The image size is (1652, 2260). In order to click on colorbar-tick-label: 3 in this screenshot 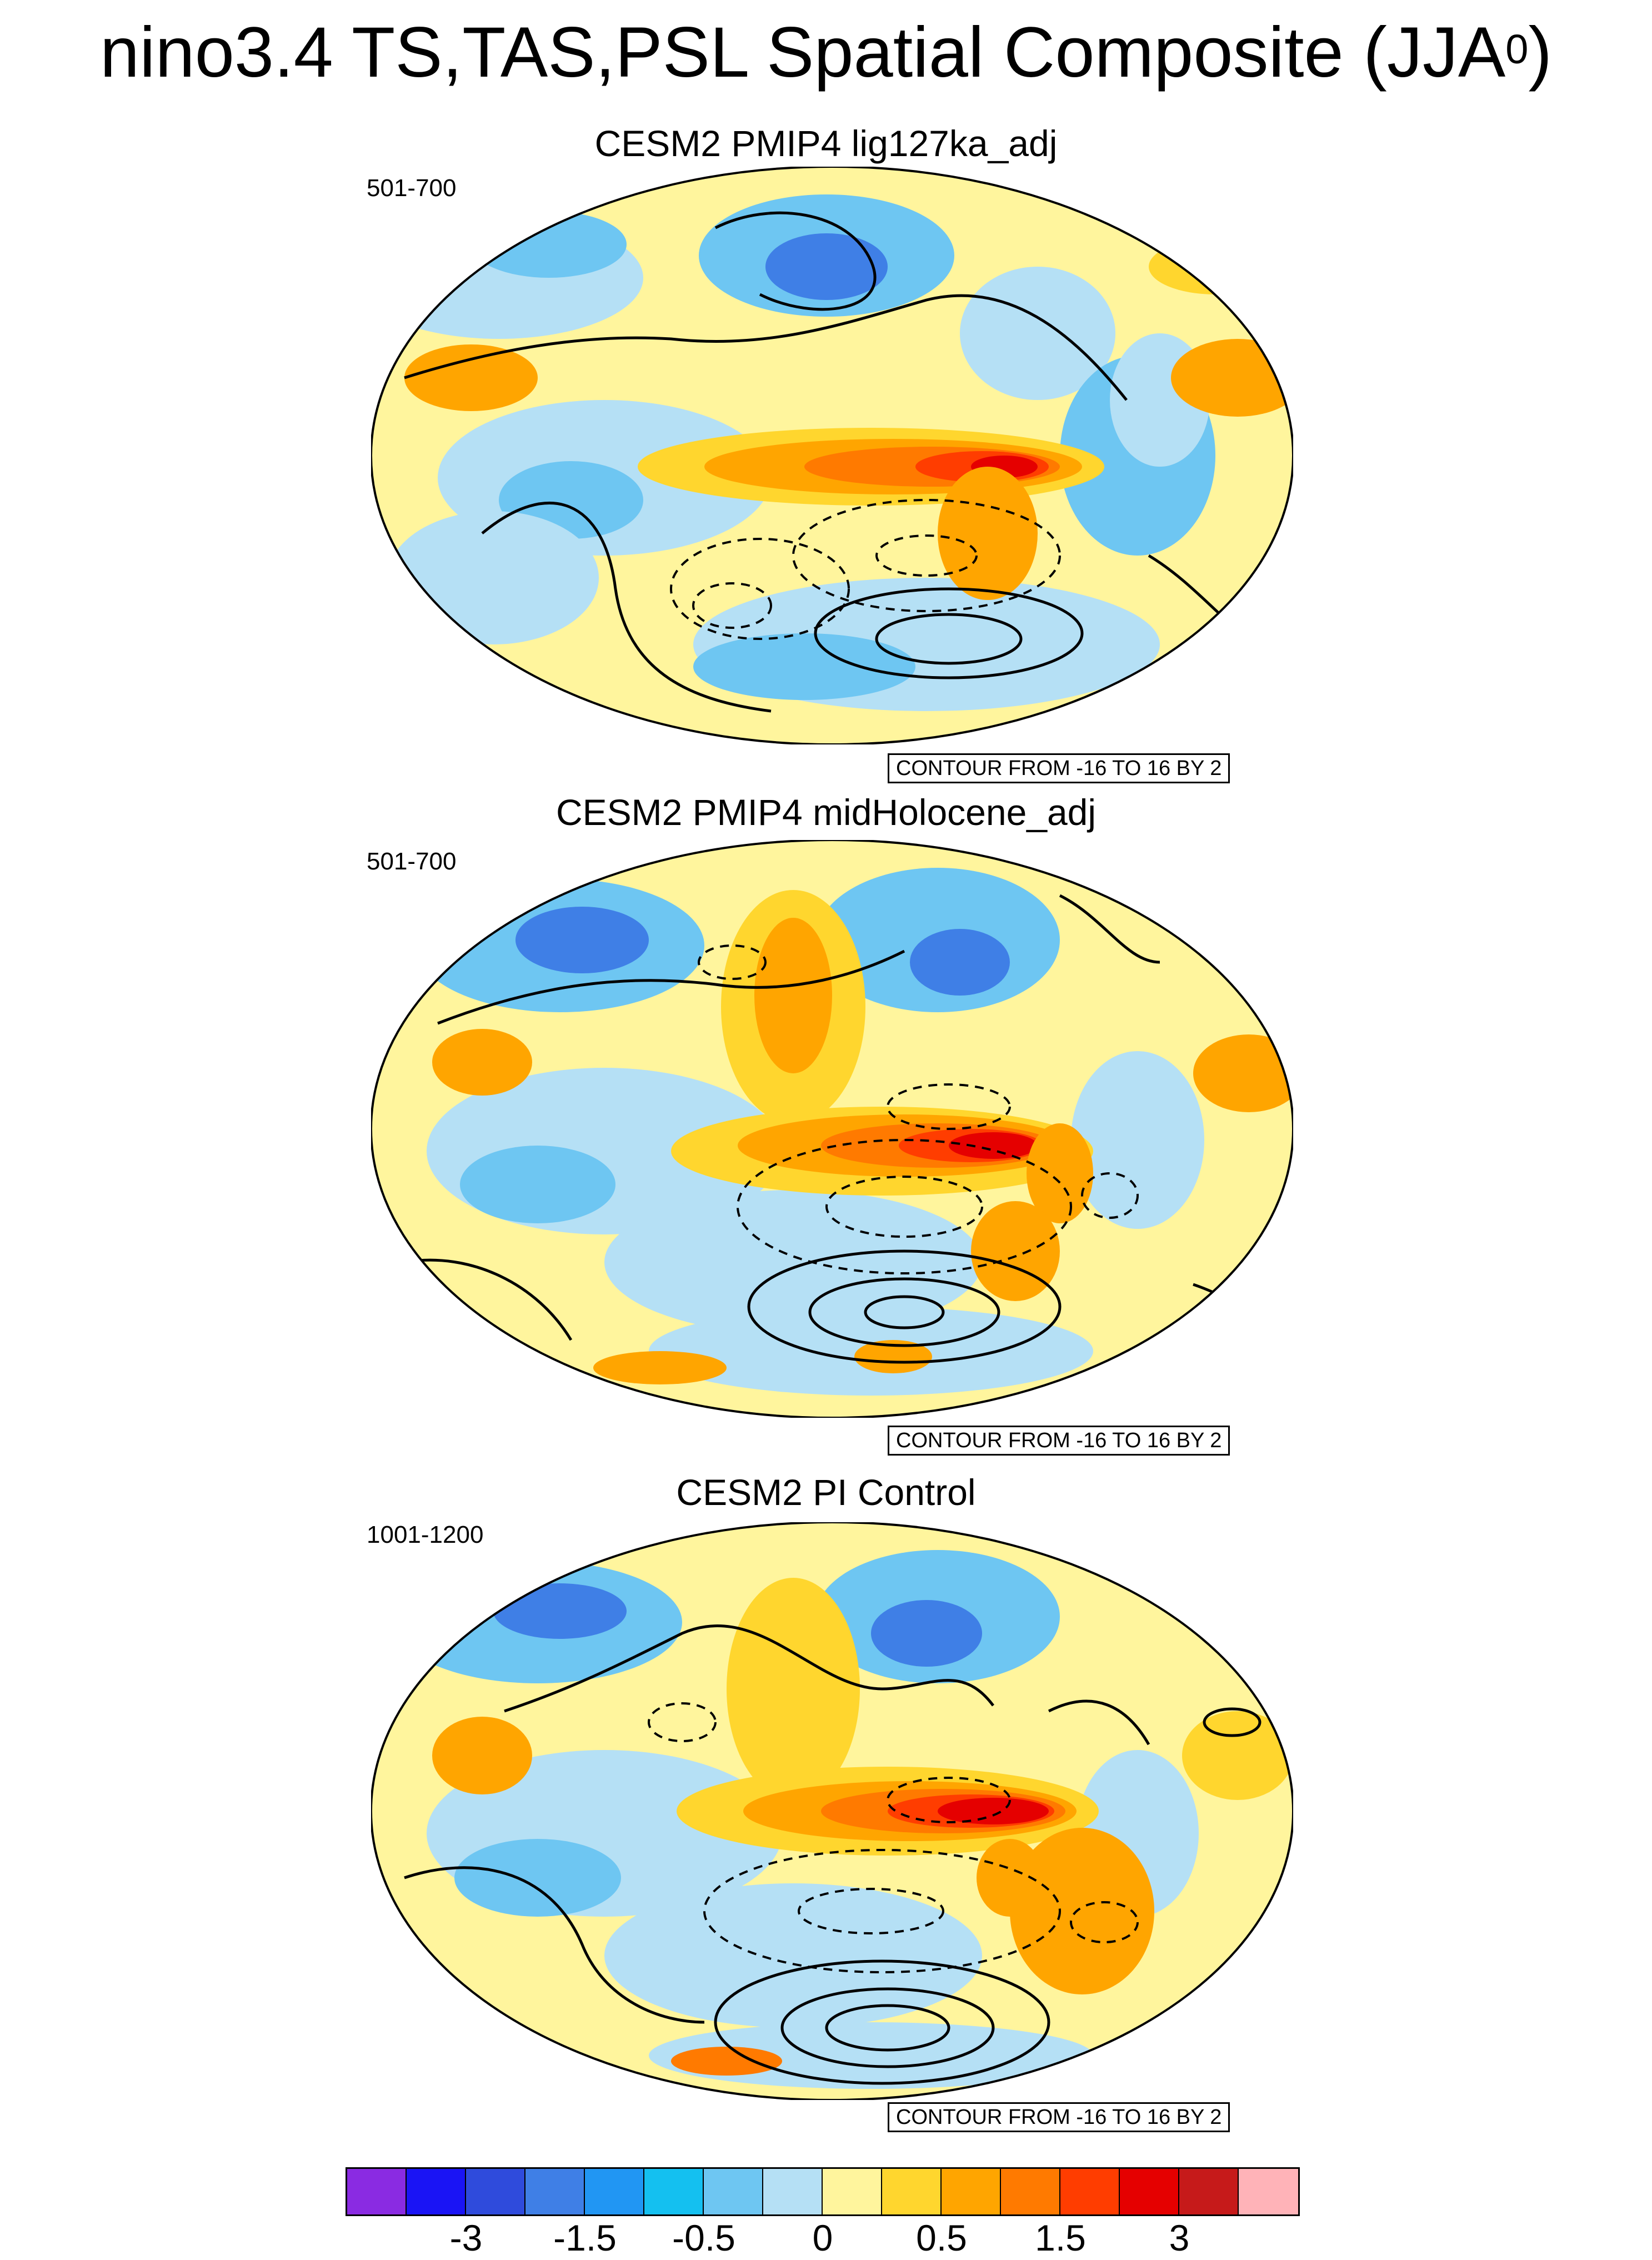, I will do `click(1180, 2237)`.